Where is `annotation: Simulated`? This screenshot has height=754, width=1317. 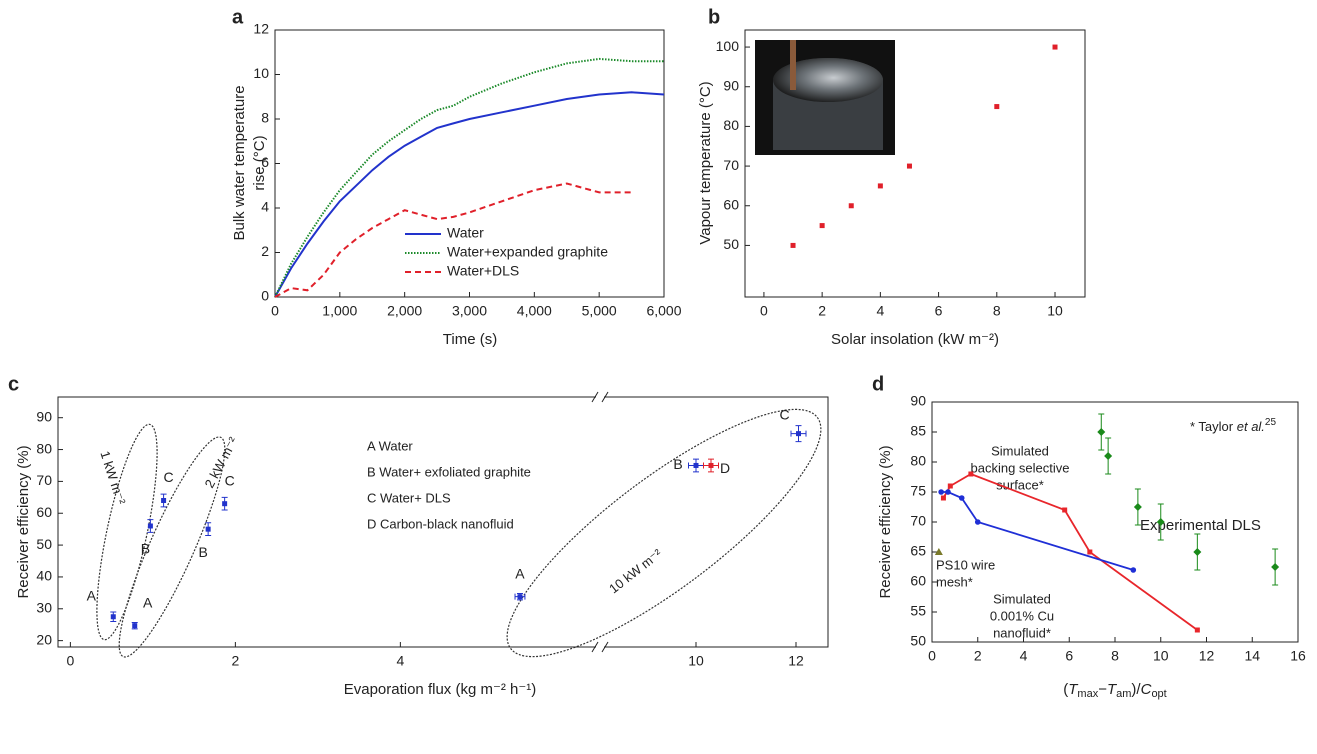
annotation: Simulated is located at coordinates (1020, 450).